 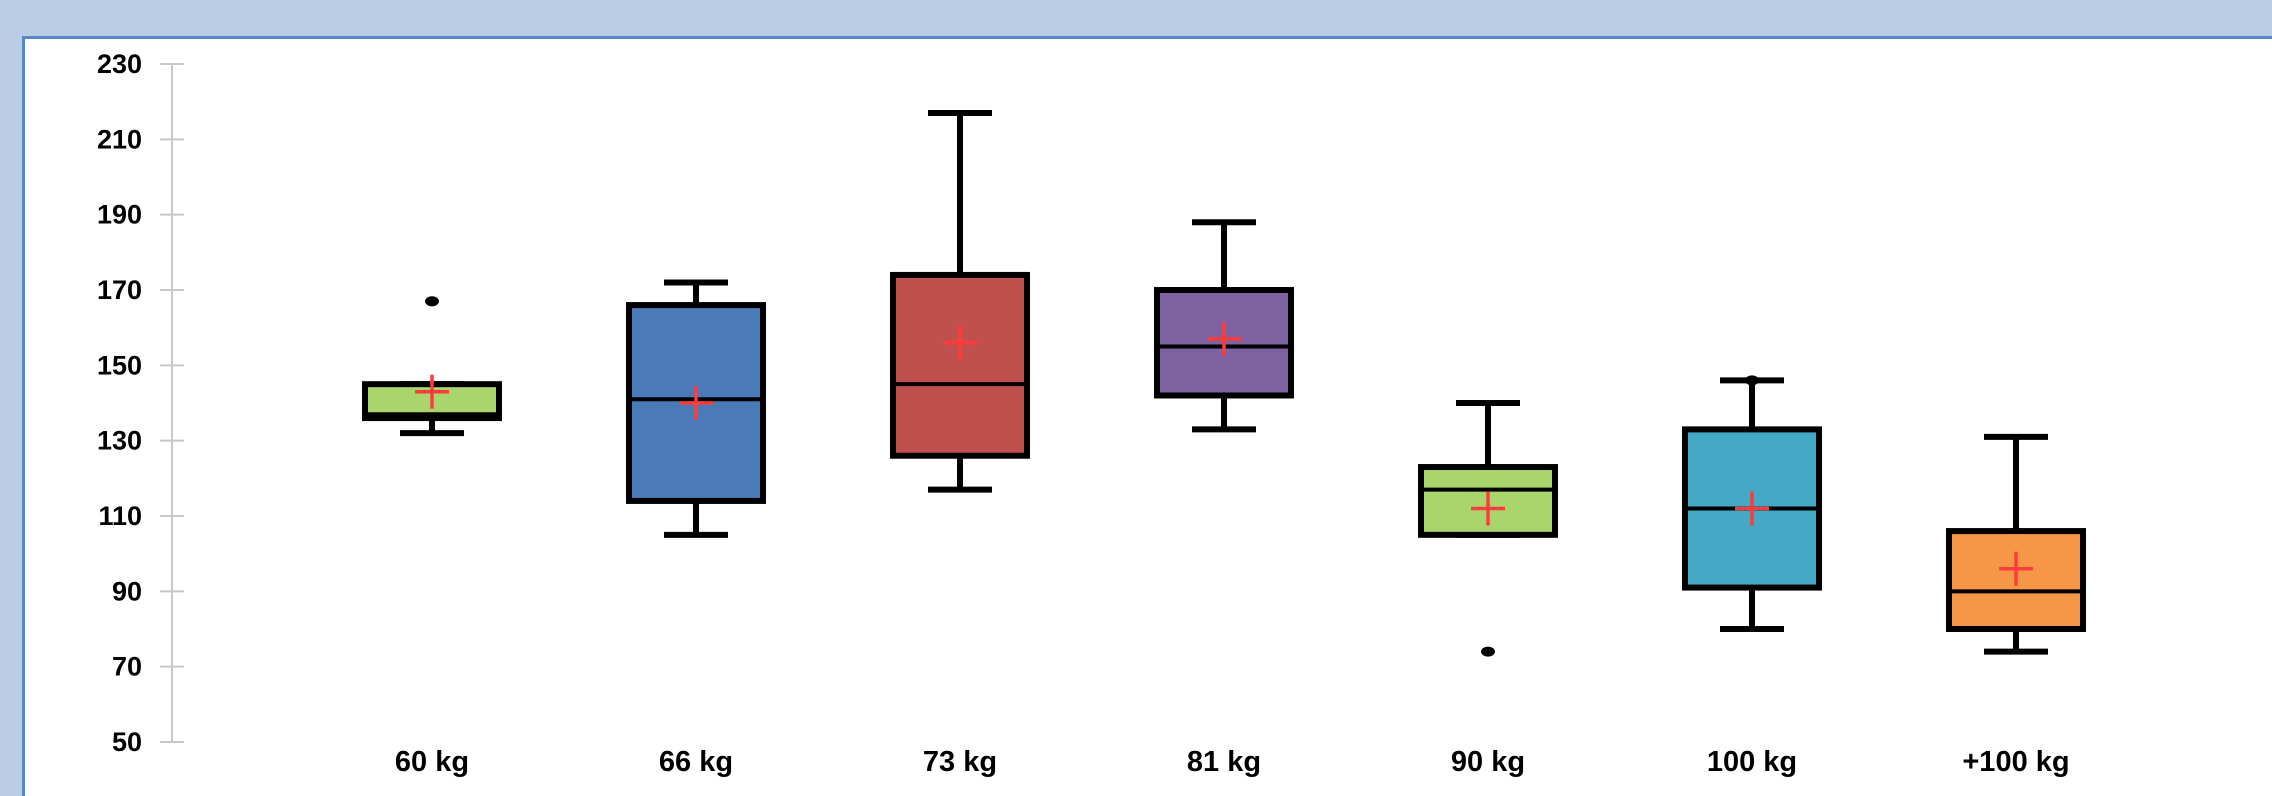 What do you see at coordinates (140, 403) in the screenshot?
I see `y-axis: 50 70 90 110 130 150 170 190 210 230` at bounding box center [140, 403].